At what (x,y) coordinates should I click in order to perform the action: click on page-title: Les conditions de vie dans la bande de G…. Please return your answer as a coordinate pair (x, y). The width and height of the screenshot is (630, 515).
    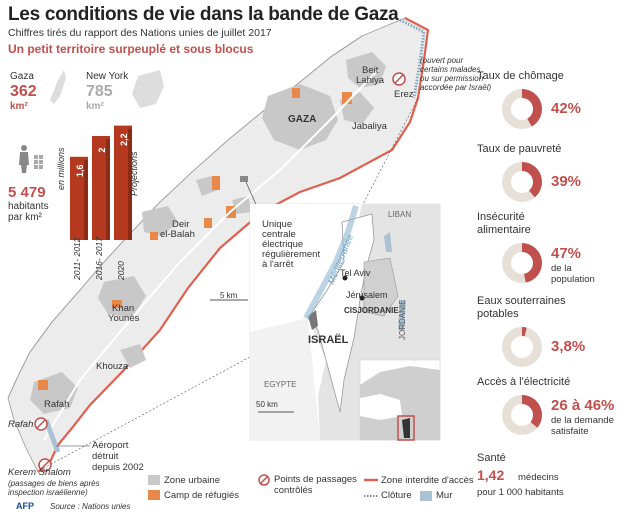
    Looking at the image, I should click on (203, 14).